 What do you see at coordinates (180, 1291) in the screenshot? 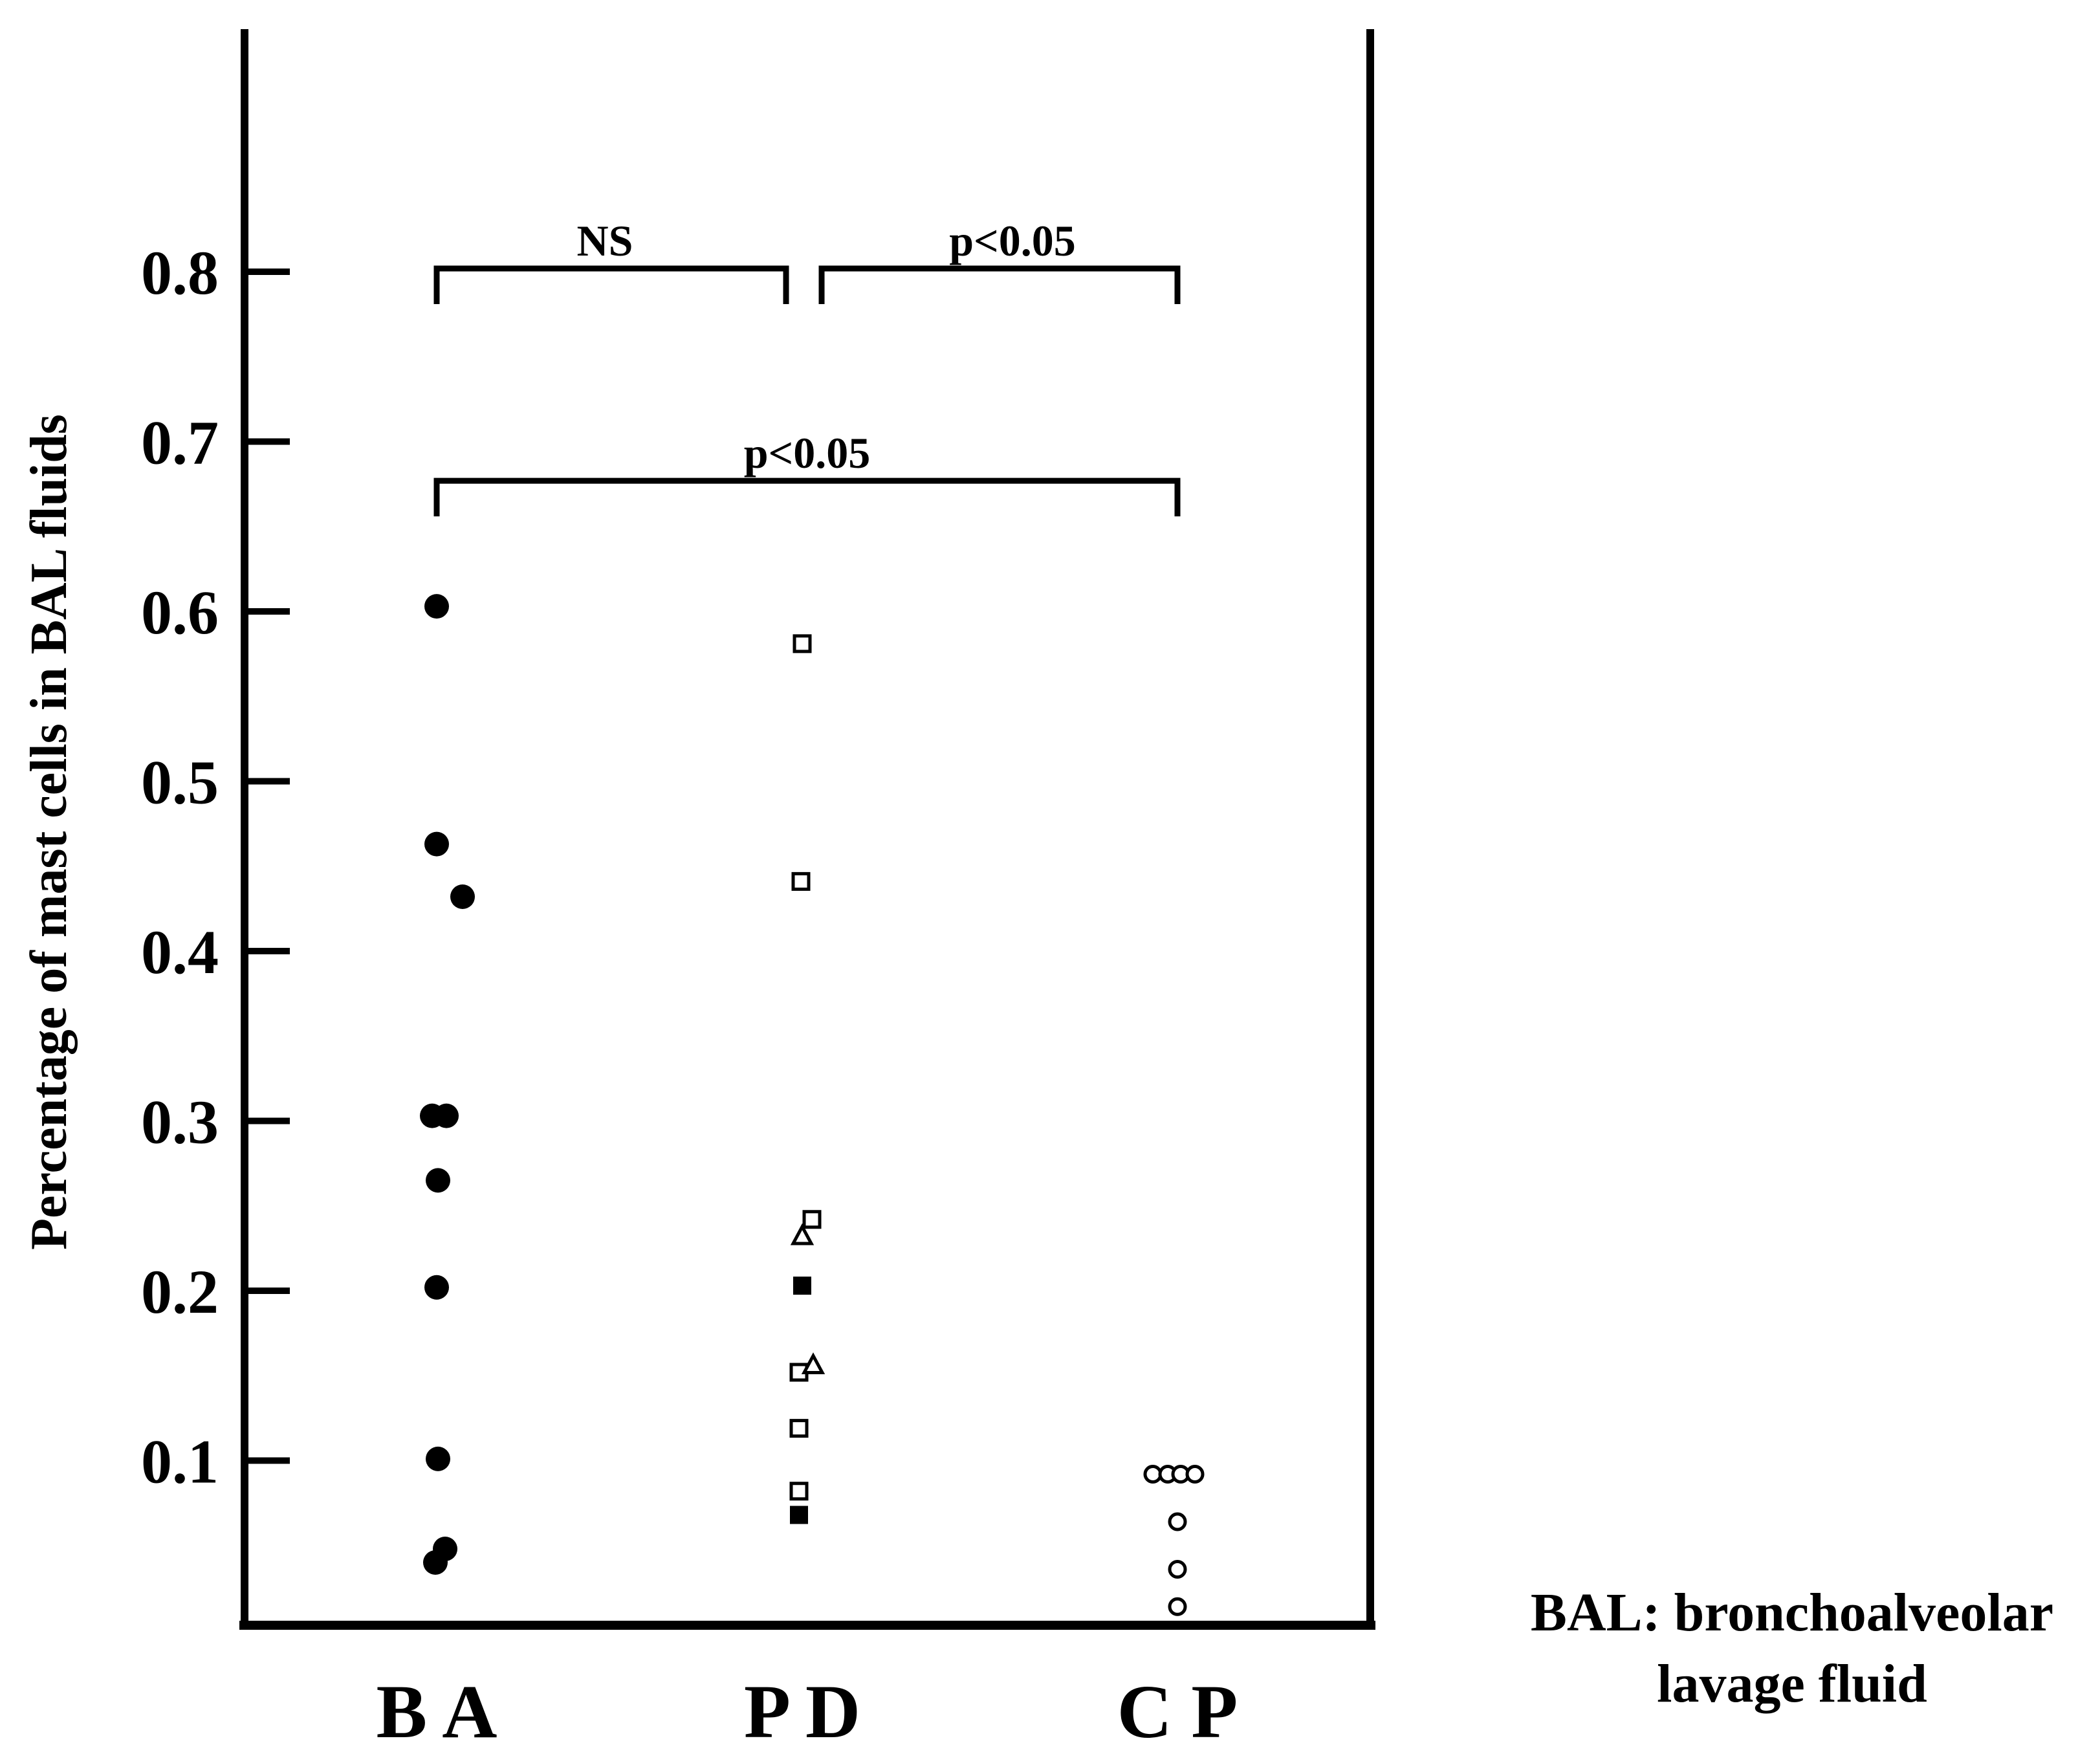
I see `y-tick-label: 0.2` at bounding box center [180, 1291].